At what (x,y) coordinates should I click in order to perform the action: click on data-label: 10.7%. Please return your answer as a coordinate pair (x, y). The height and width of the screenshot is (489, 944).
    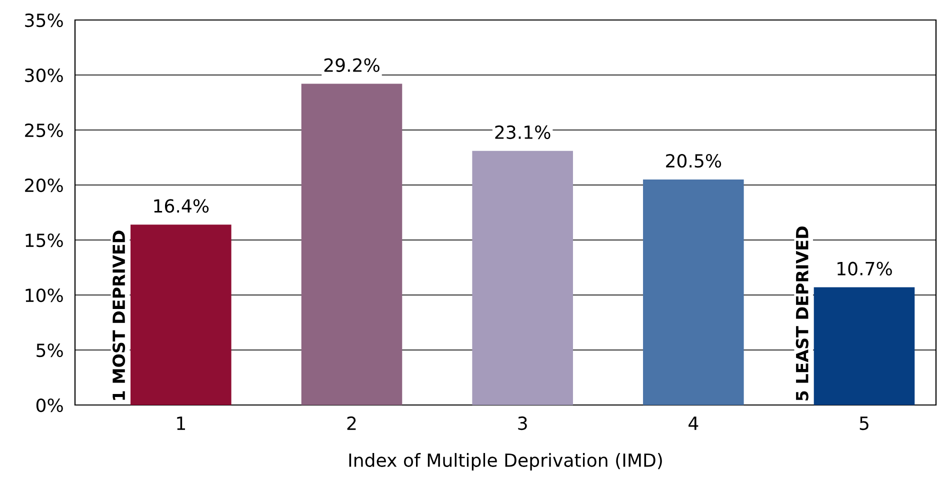
    Looking at the image, I should click on (865, 269).